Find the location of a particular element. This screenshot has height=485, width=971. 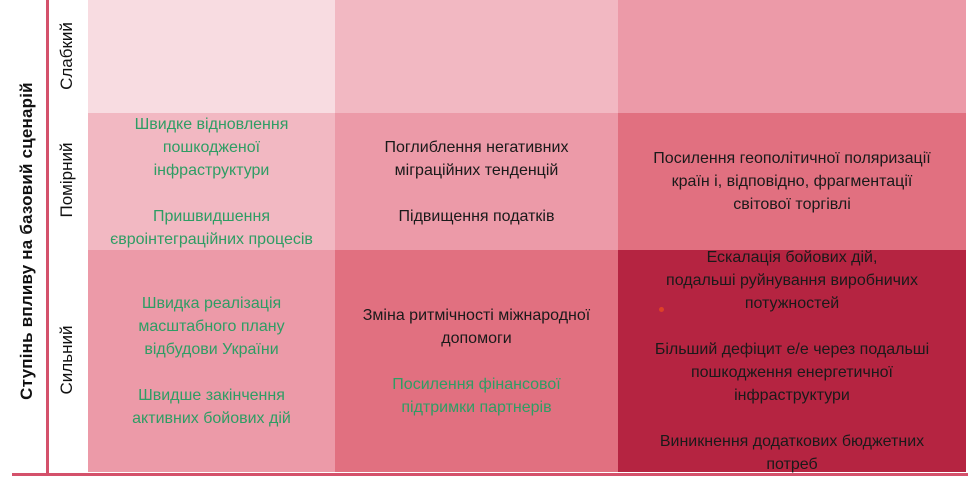

y-axis-line is located at coordinates (47, 237).